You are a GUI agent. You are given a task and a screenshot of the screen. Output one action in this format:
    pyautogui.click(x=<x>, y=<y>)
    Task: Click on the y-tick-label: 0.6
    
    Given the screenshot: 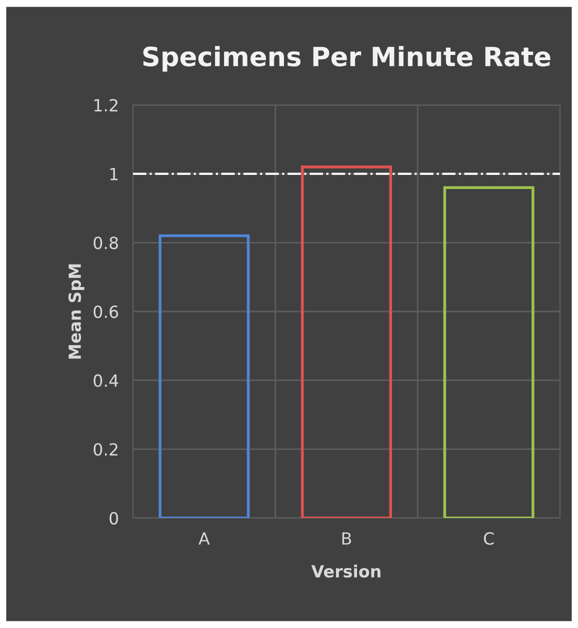 What is the action you would take?
    pyautogui.click(x=106, y=311)
    